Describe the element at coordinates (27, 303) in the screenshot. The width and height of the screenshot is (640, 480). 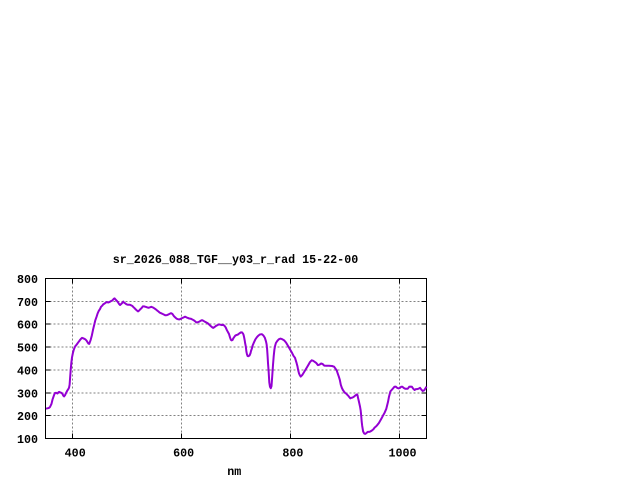
I see `svg-text: 700` at that location.